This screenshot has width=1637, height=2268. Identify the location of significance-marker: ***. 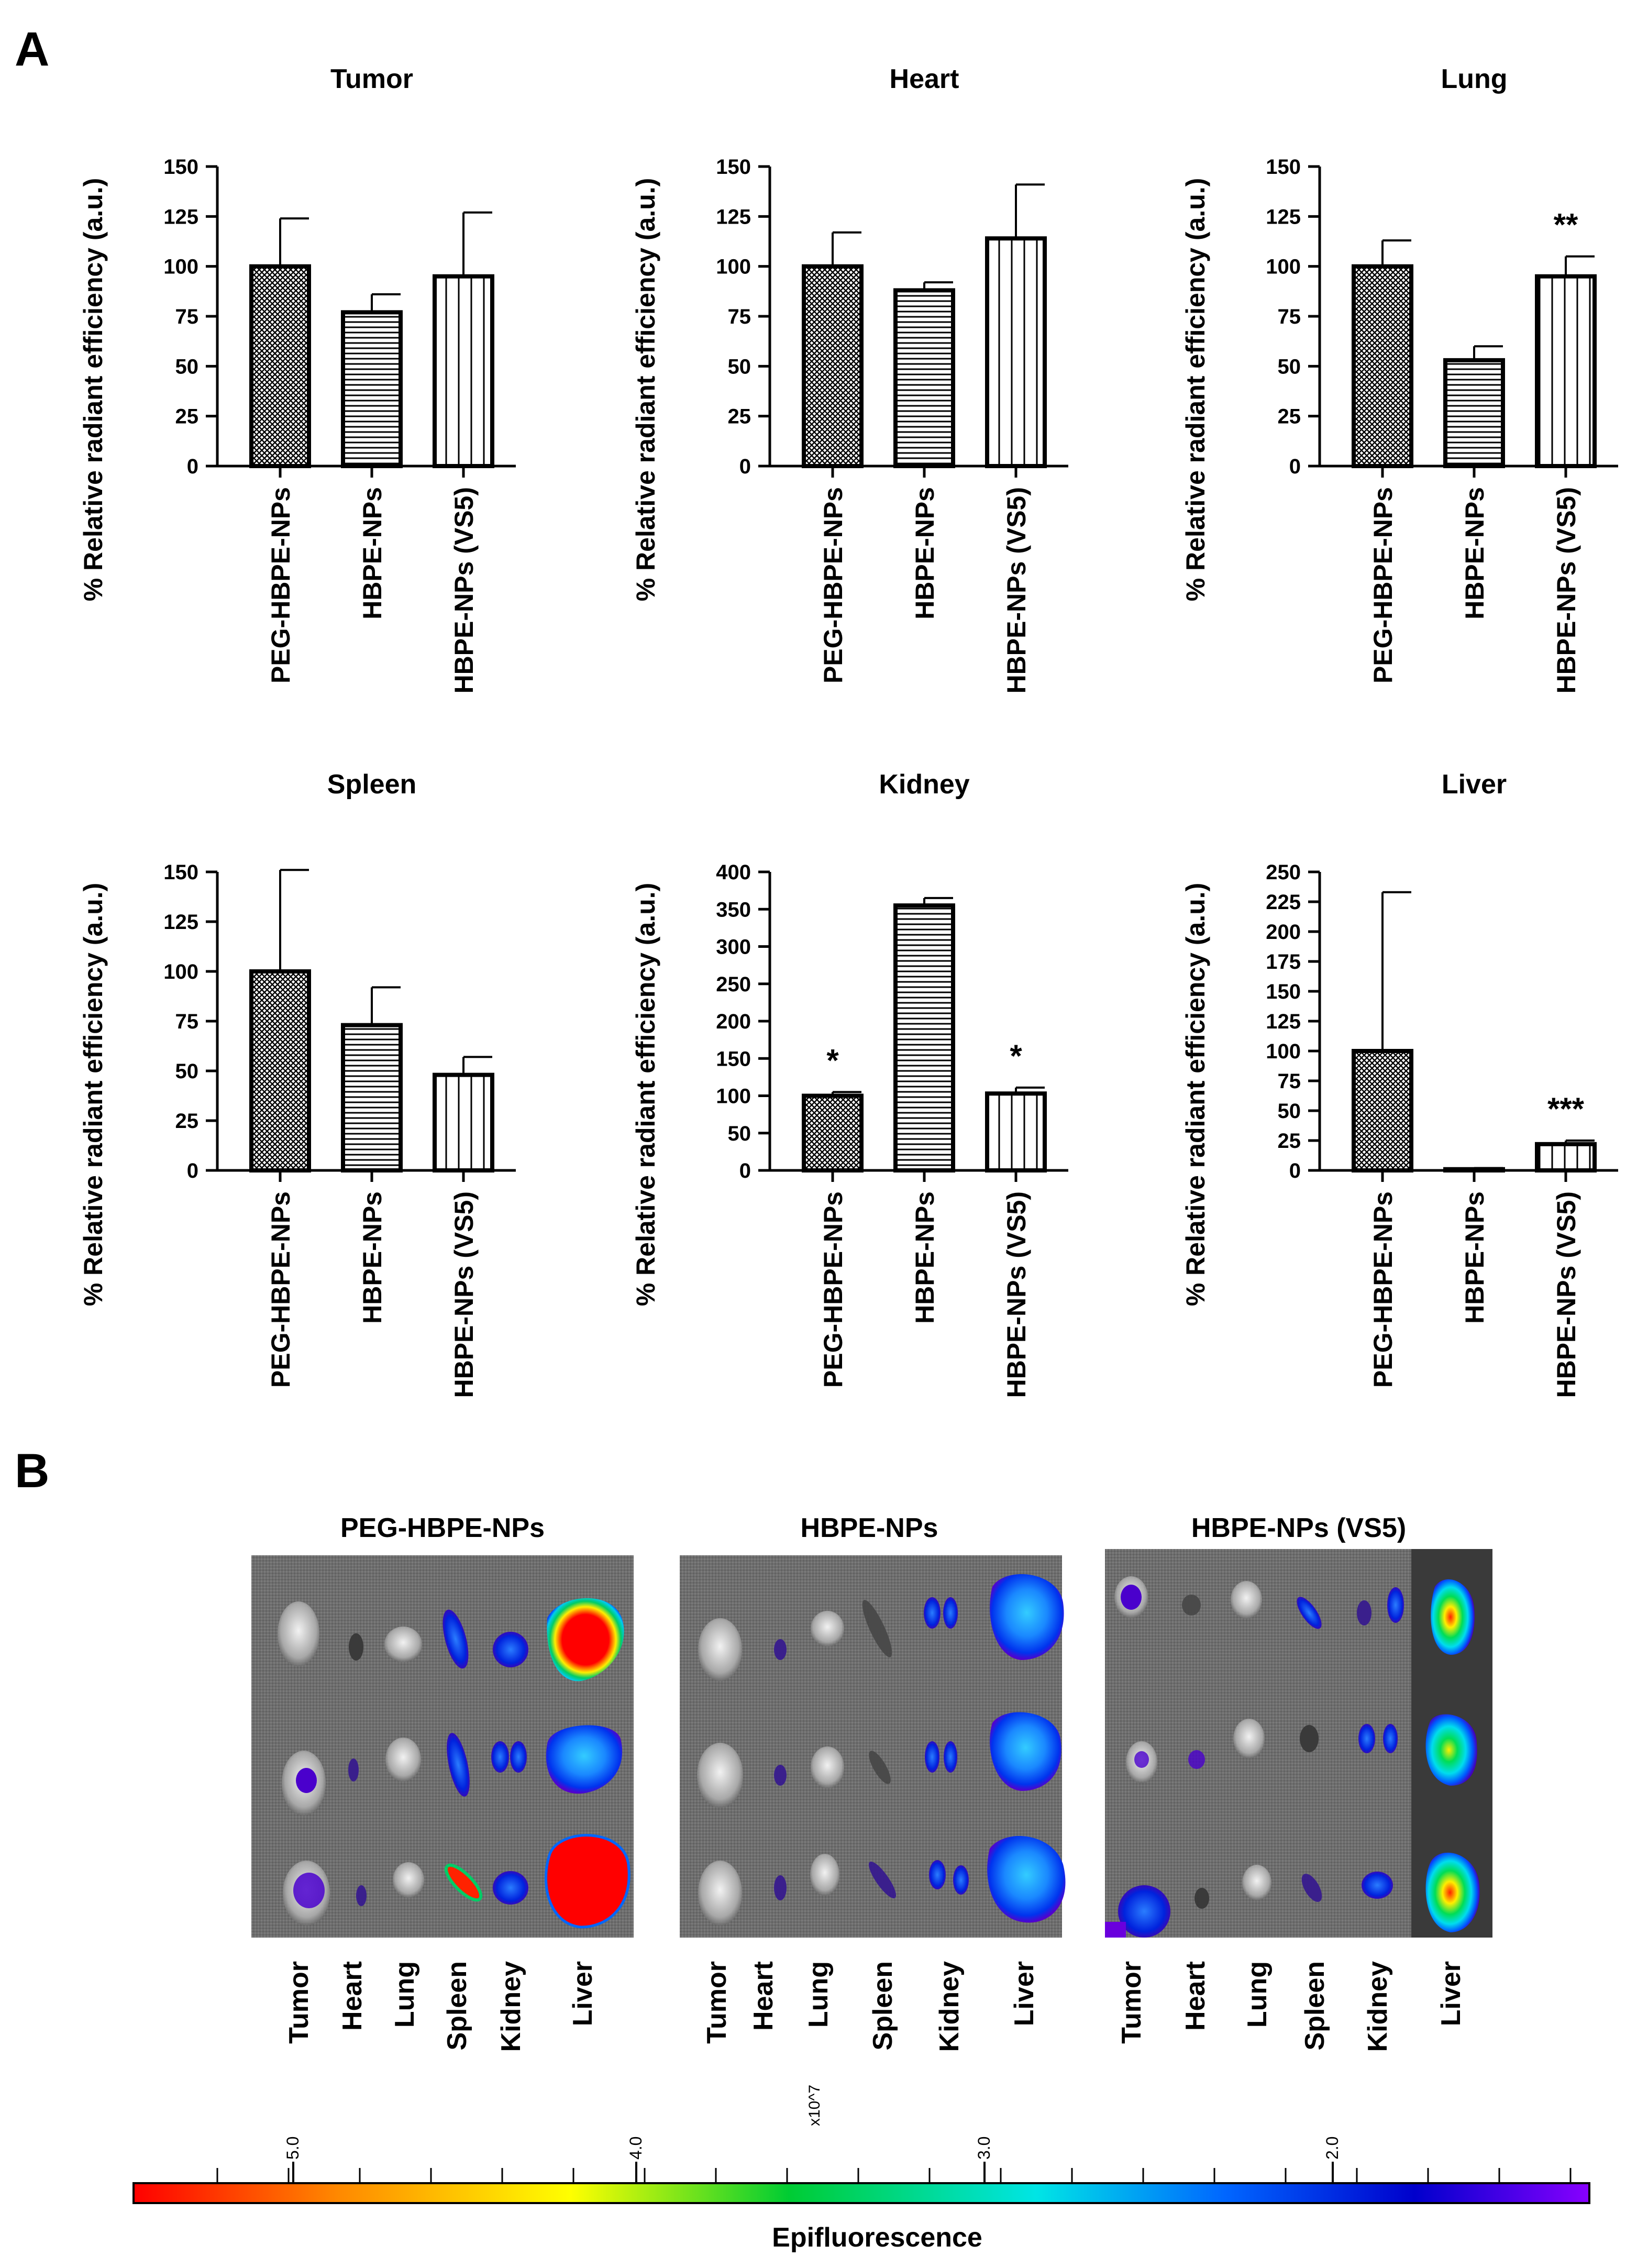
(1566, 1108).